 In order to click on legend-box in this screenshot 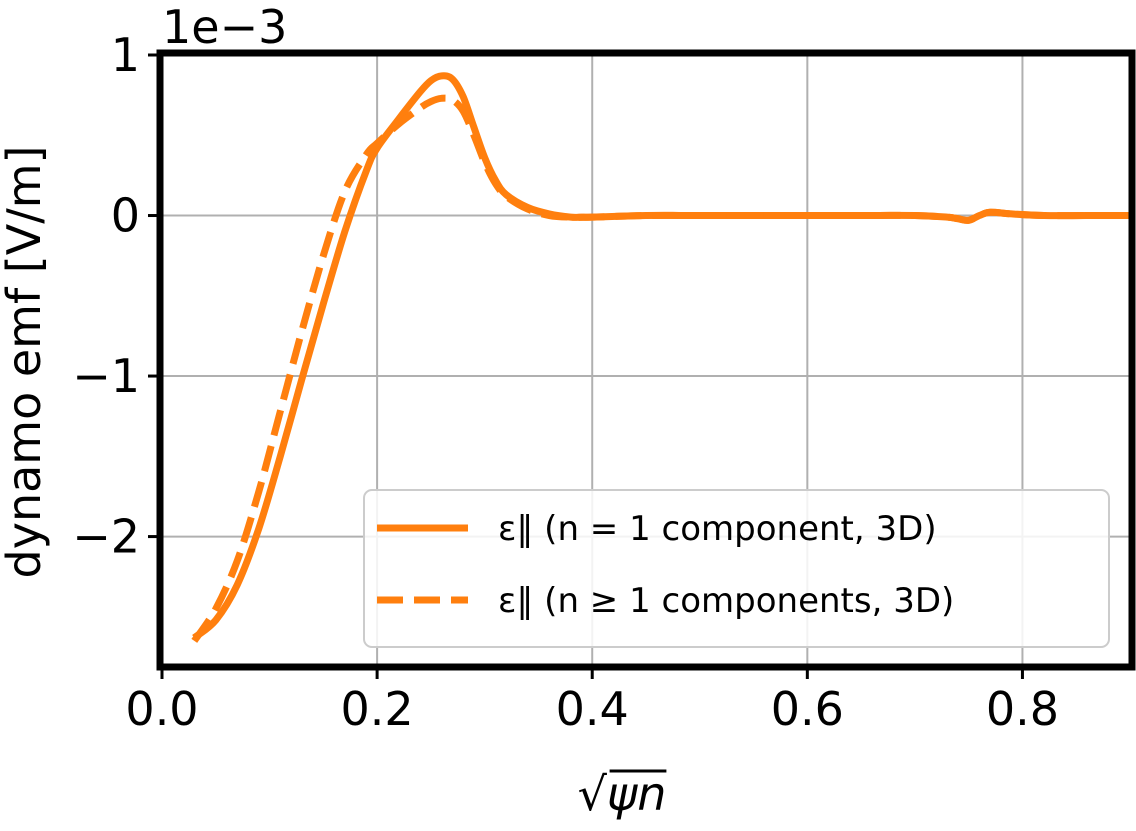, I will do `click(736, 568)`.